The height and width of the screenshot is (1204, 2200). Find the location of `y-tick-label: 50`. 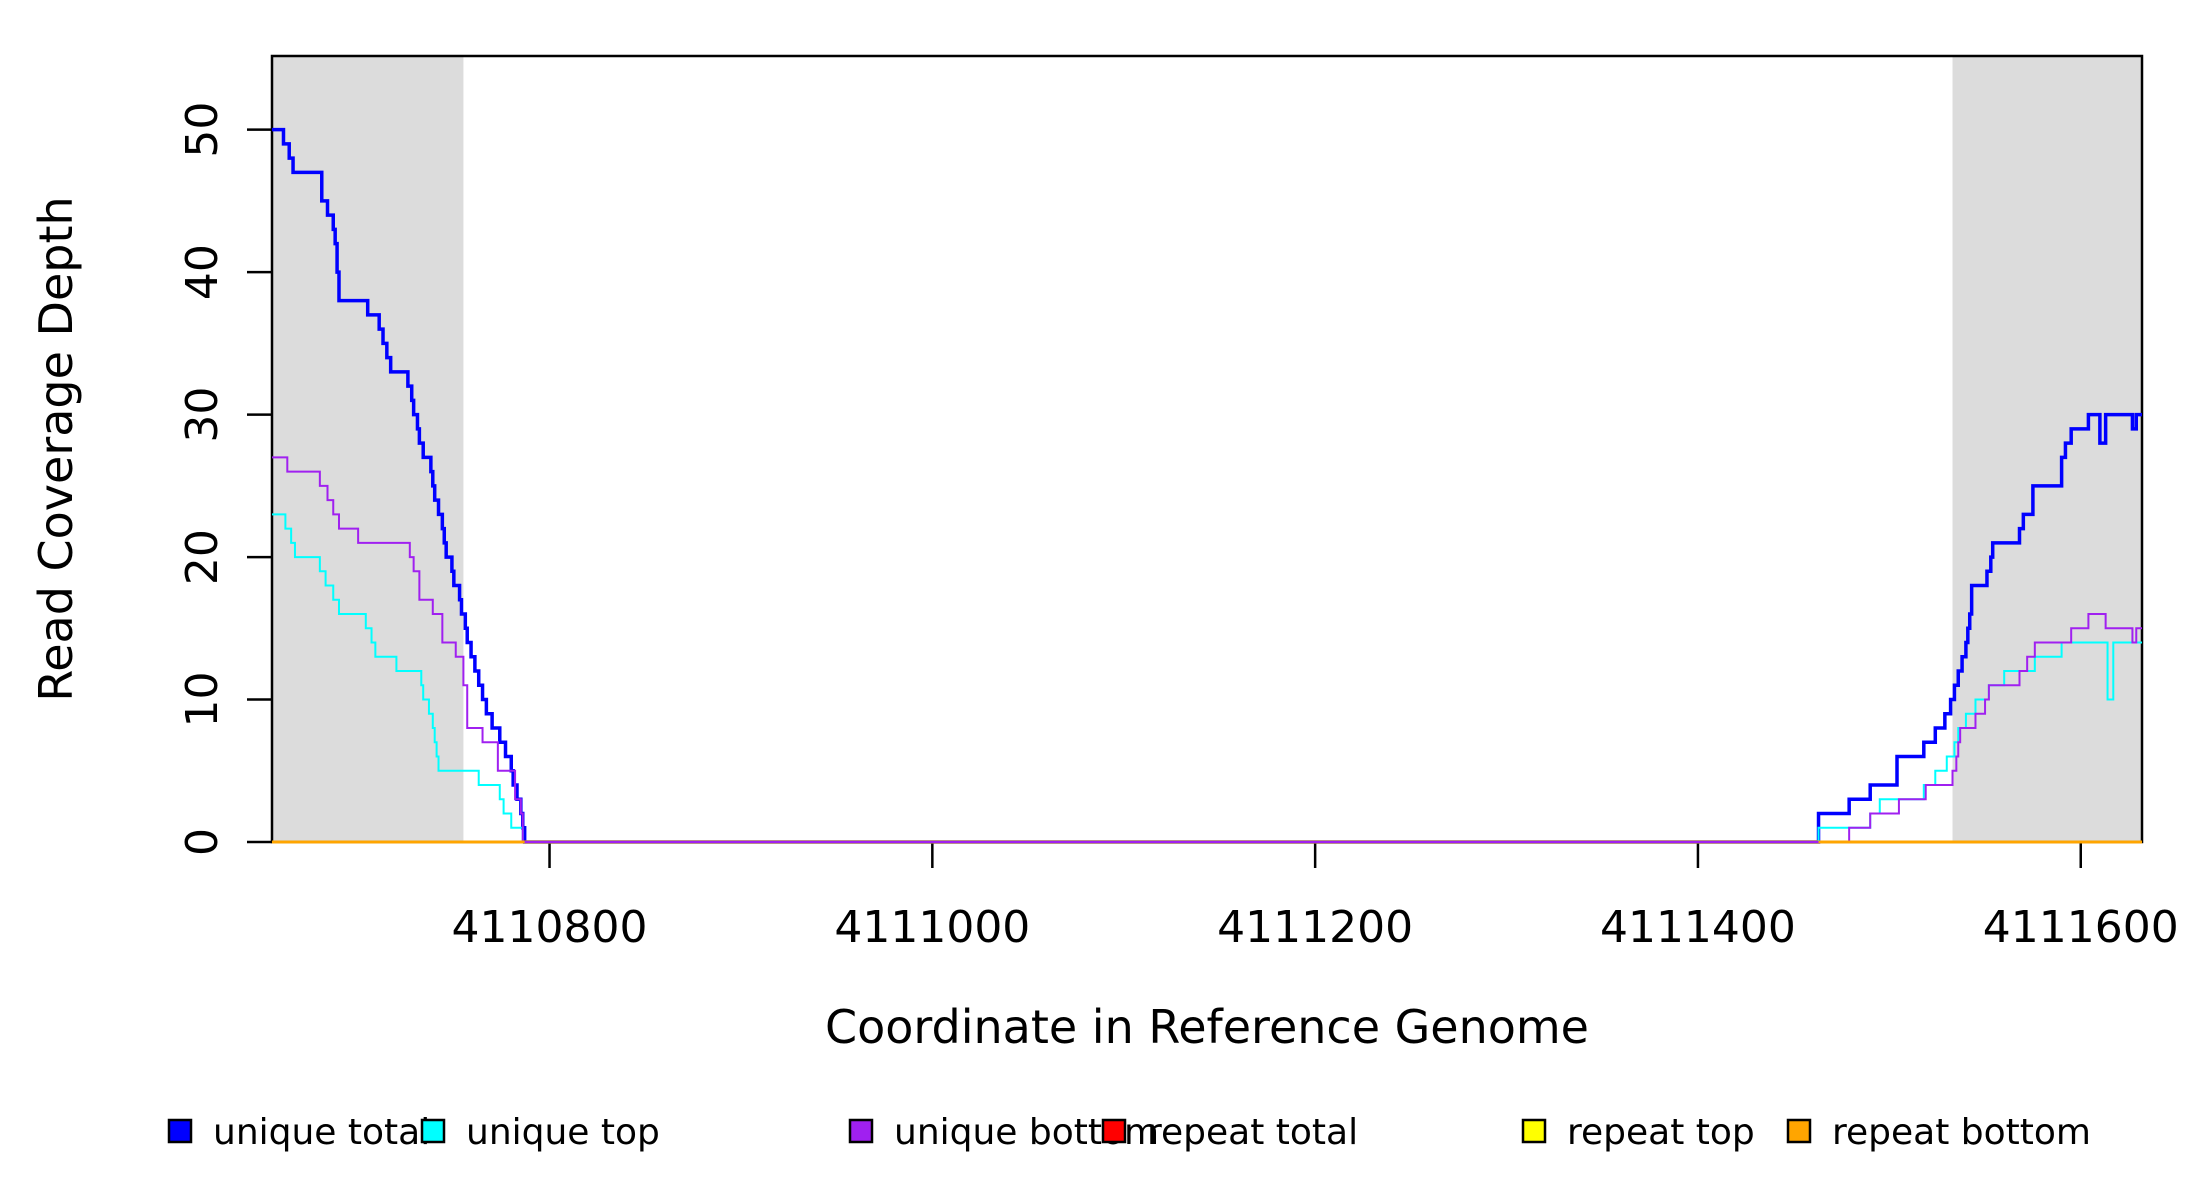

y-tick-label: 50 is located at coordinates (202, 130).